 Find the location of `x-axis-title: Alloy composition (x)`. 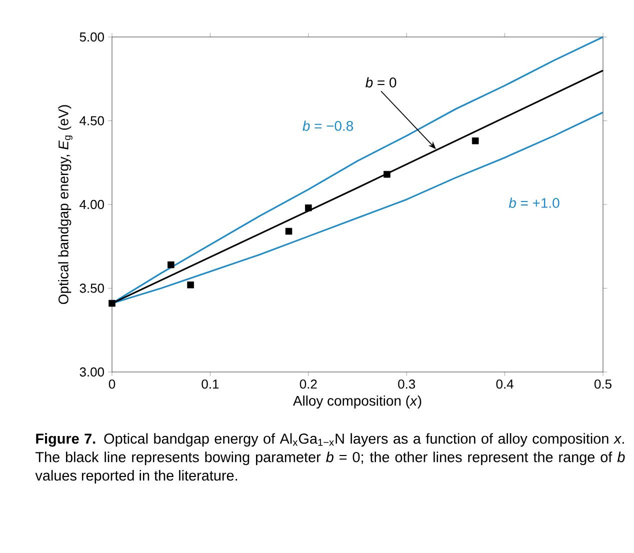

x-axis-title: Alloy composition (x) is located at coordinates (357, 402).